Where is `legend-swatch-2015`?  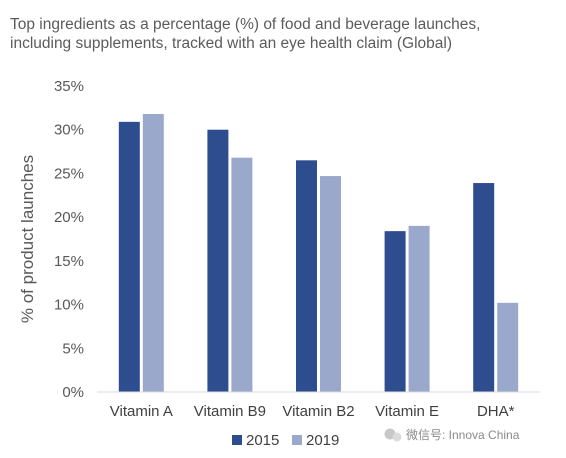
legend-swatch-2015 is located at coordinates (237, 440).